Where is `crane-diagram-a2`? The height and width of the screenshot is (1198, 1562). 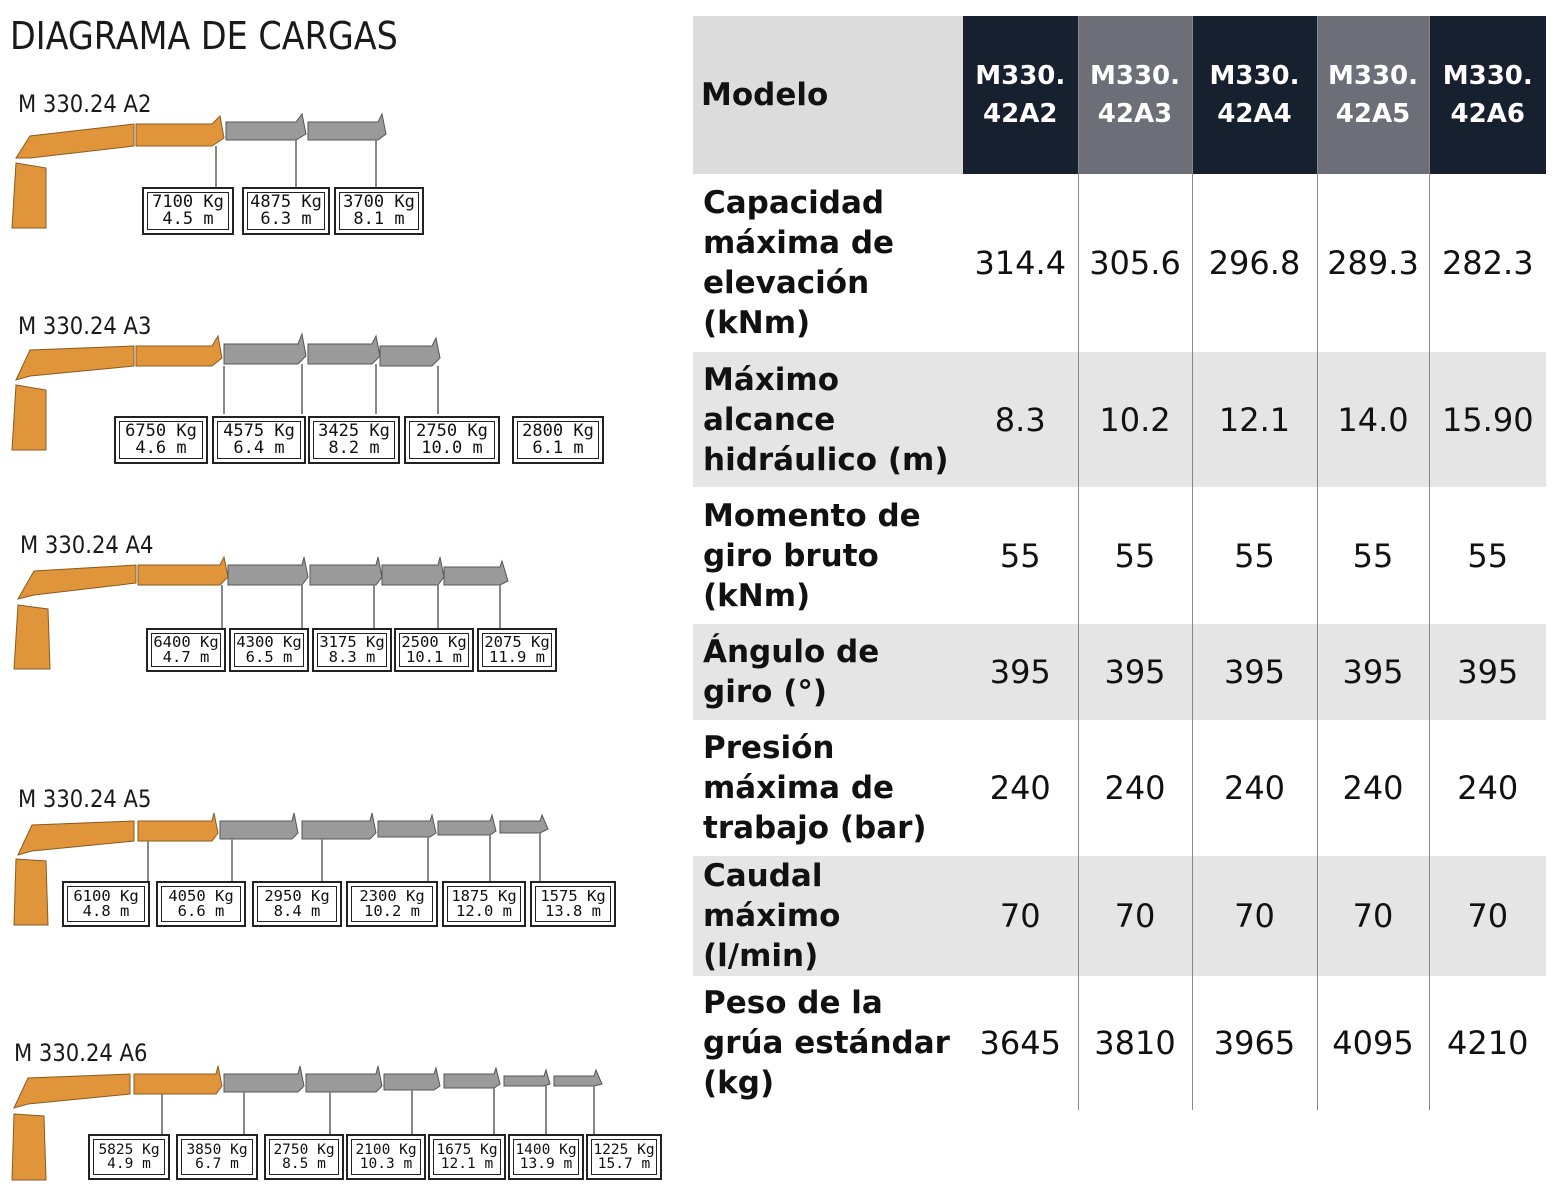
crane-diagram-a2 is located at coordinates (199, 170).